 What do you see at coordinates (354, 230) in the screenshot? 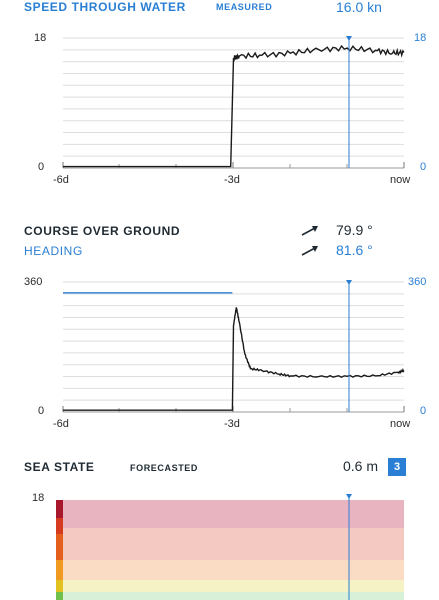
I see `cog-value: 79.9 °` at bounding box center [354, 230].